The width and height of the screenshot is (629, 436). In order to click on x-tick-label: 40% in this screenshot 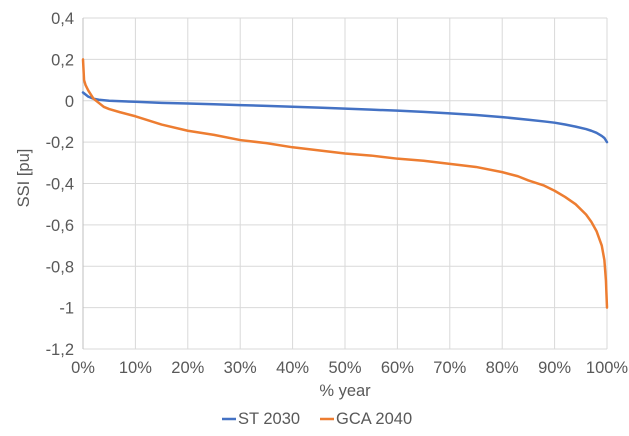, I will do `click(292, 368)`.